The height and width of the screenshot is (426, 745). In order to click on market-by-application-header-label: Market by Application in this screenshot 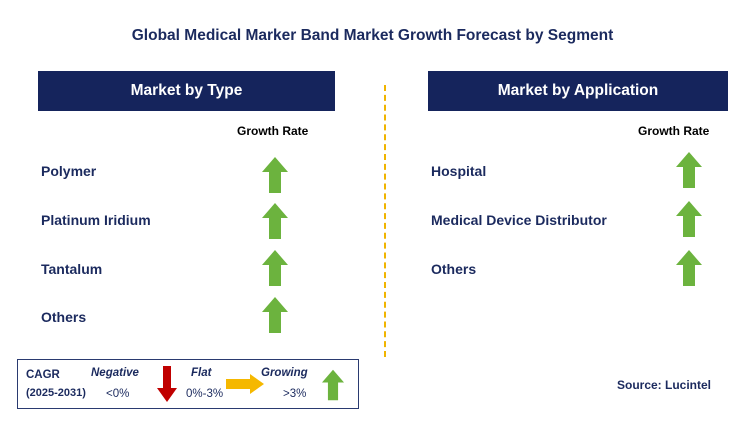, I will do `click(578, 90)`.